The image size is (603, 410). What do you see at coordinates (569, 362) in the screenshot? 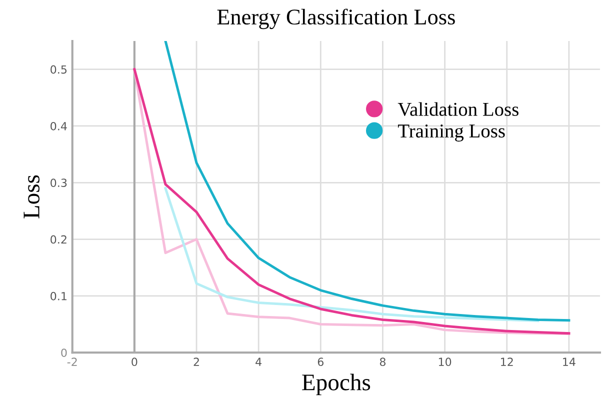
I see `x-tick-label: 14` at bounding box center [569, 362].